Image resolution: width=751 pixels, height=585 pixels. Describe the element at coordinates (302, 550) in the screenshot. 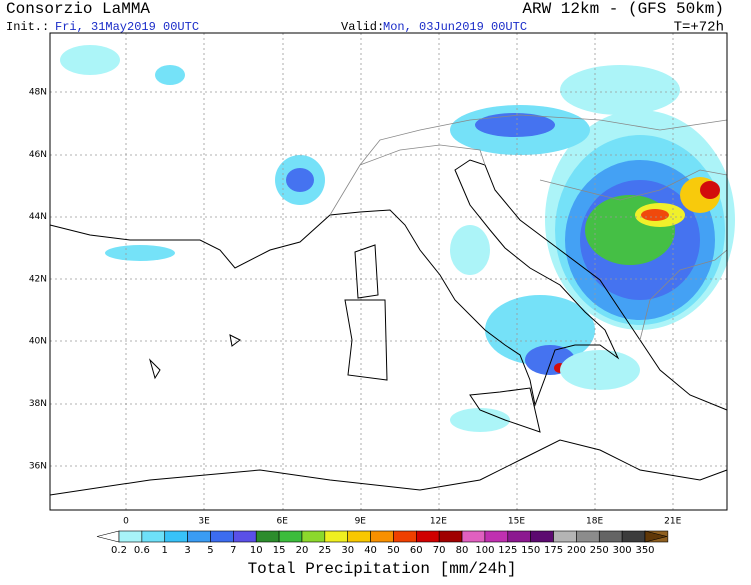

I see `colorbar-label: 20` at that location.